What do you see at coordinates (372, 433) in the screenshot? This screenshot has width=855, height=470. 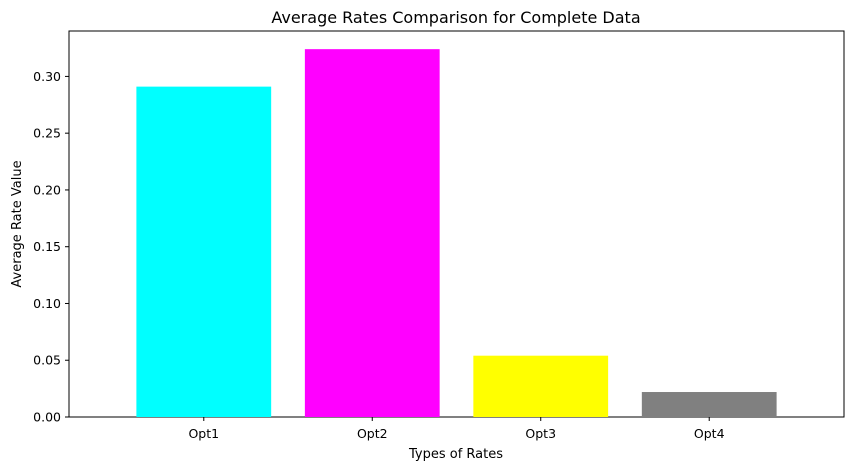 I see `x-tick-label: Opt2` at bounding box center [372, 433].